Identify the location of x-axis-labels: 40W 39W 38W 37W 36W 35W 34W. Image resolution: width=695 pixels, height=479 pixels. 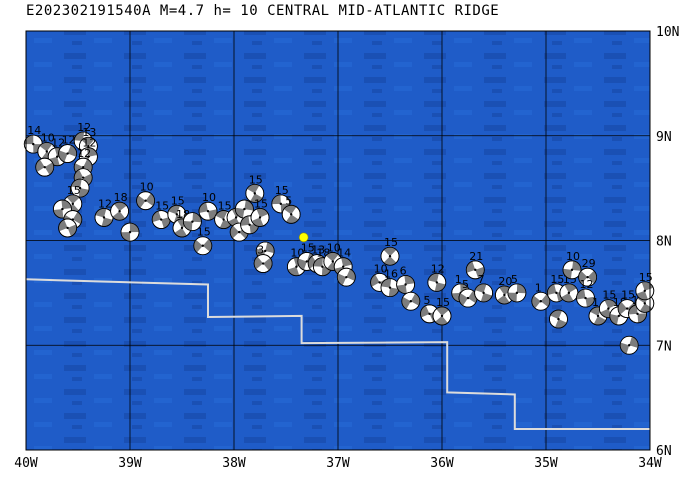
(338, 463).